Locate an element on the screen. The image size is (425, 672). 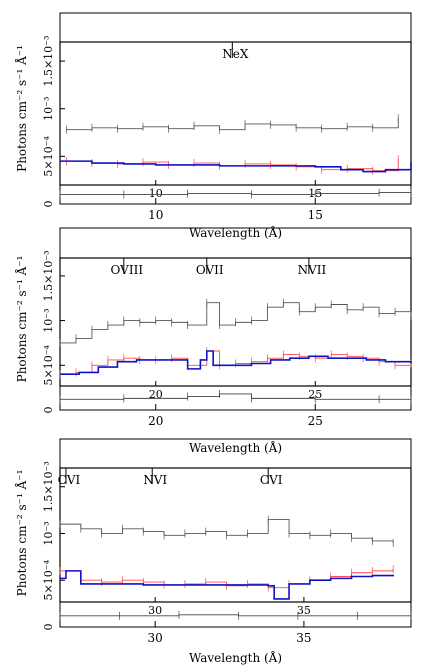
inset-x-tick-label: 35 is located at coordinates (304, 610).